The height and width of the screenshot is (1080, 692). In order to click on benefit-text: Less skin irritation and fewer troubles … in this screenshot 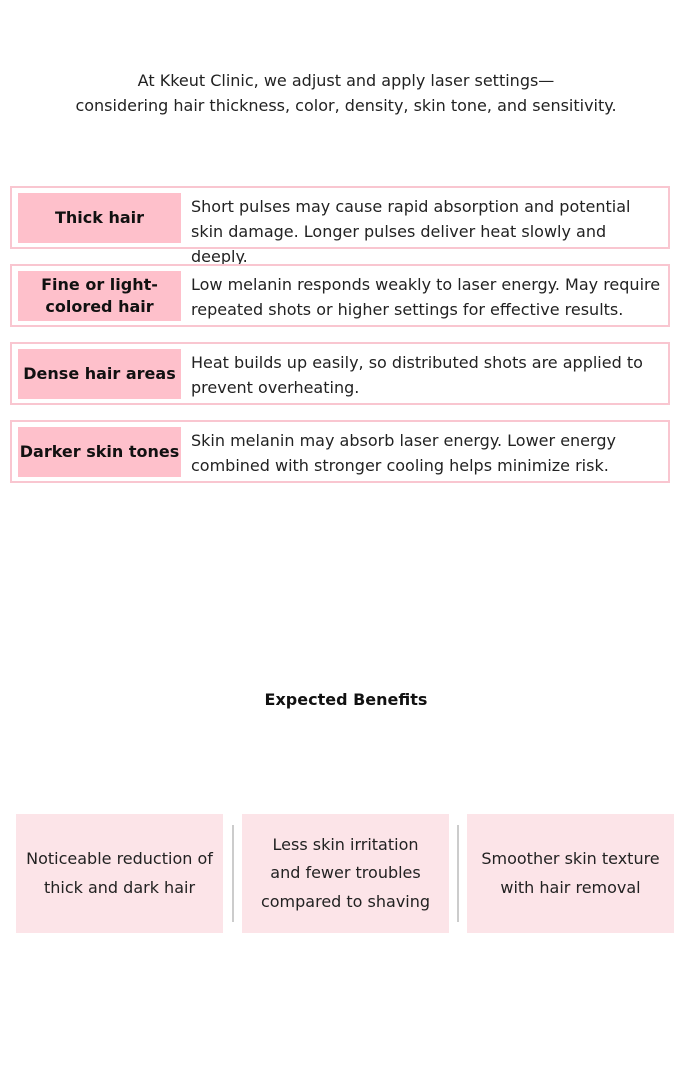, I will do `click(345, 872)`.